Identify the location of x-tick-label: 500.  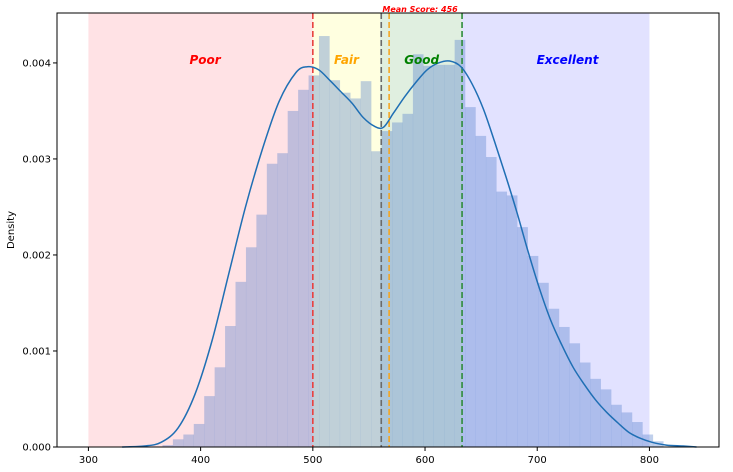
(312, 460).